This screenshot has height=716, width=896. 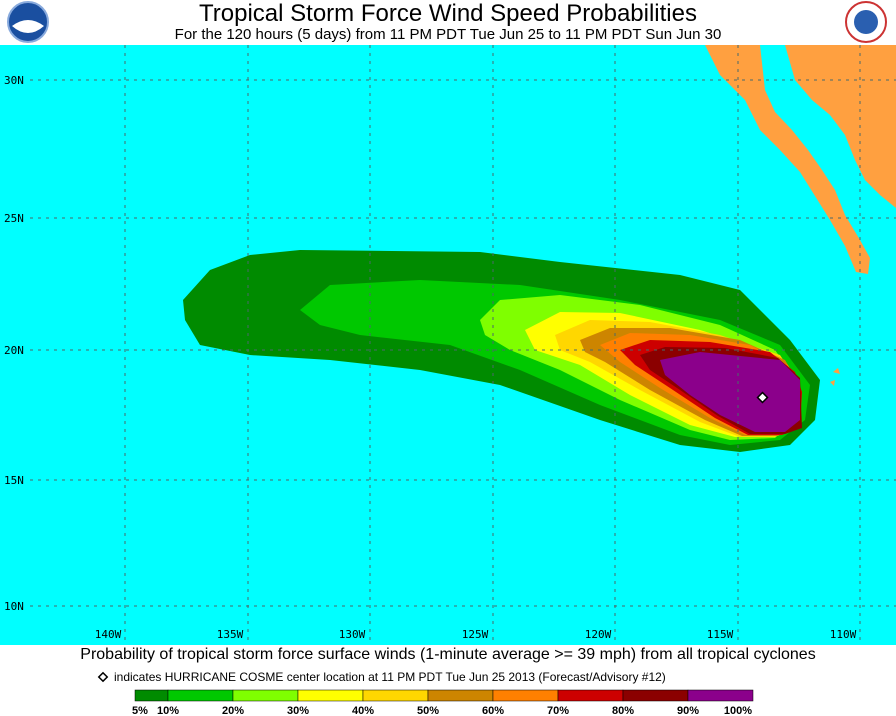 I want to click on legend-label: 20%, so click(x=233, y=710).